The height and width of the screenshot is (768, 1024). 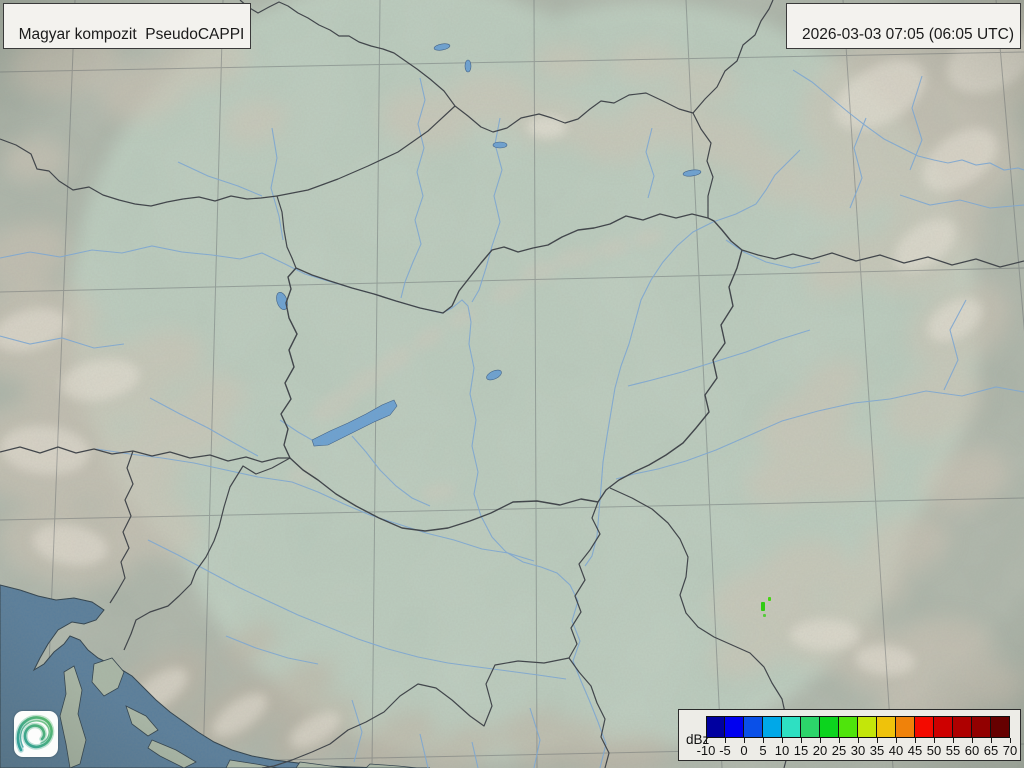 I want to click on reflectivity-legend: dBz -10 -5 0 5 10 15 20 25 30 35 40 45 50 55 60 65 70, so click(x=849, y=735).